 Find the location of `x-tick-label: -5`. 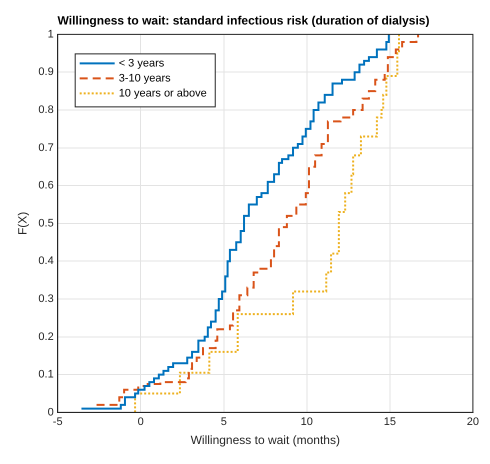

x-tick-label: -5 is located at coordinates (57, 422).